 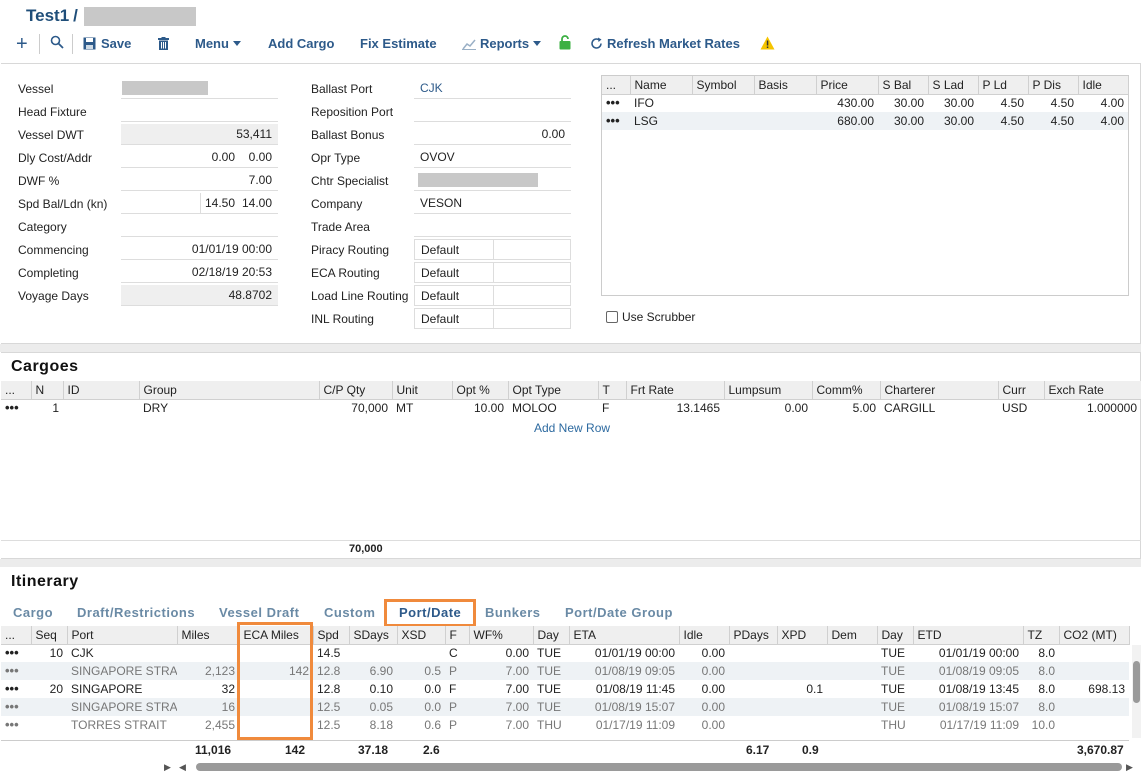 What do you see at coordinates (430, 612) in the screenshot?
I see `tab-port-date: Port/Date` at bounding box center [430, 612].